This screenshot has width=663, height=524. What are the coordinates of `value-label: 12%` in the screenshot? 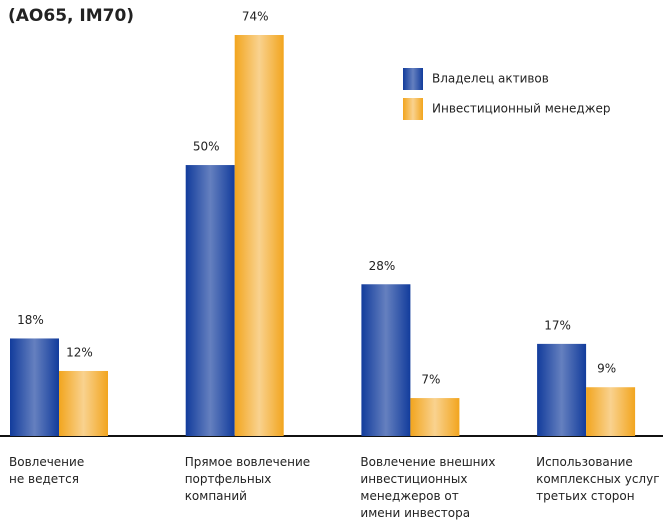 It's located at (79, 352).